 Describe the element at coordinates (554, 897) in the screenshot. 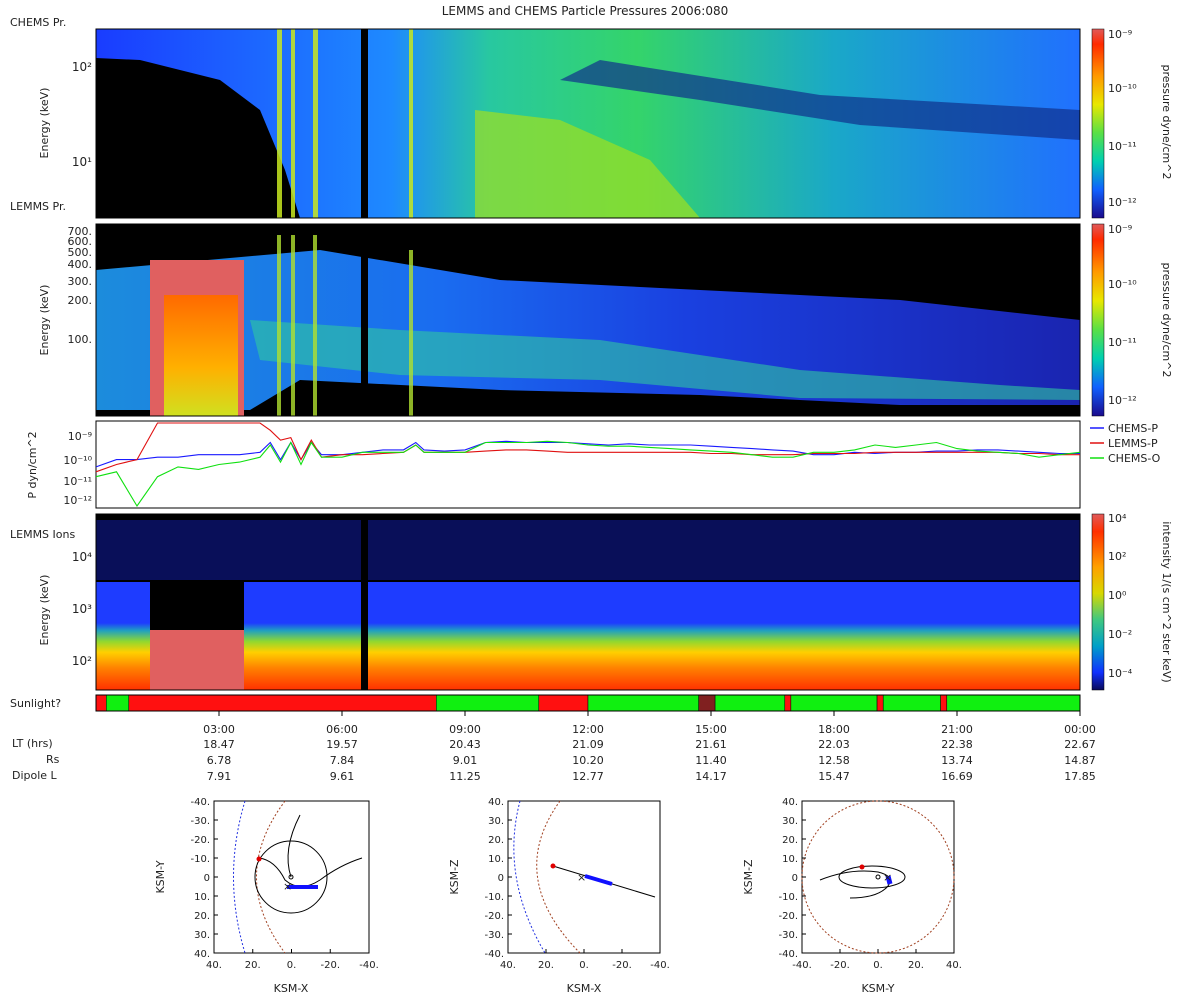

I see `orbit-plot-xz: × KSM-X KSM-Z` at that location.